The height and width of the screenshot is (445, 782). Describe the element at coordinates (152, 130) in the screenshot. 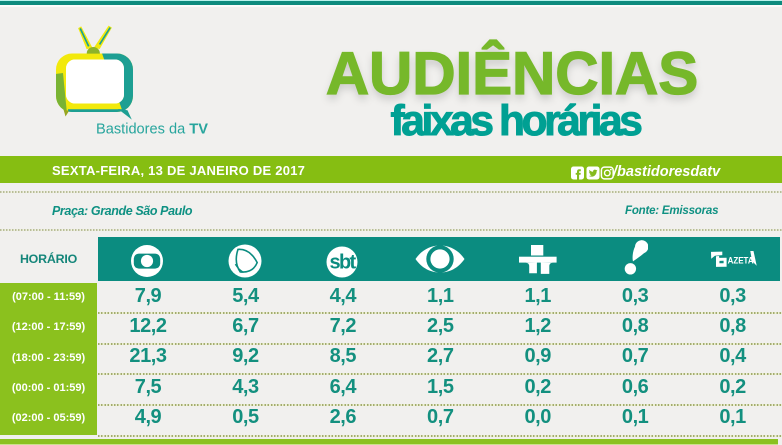

I see `svg-text: Bastidores da TV` at that location.